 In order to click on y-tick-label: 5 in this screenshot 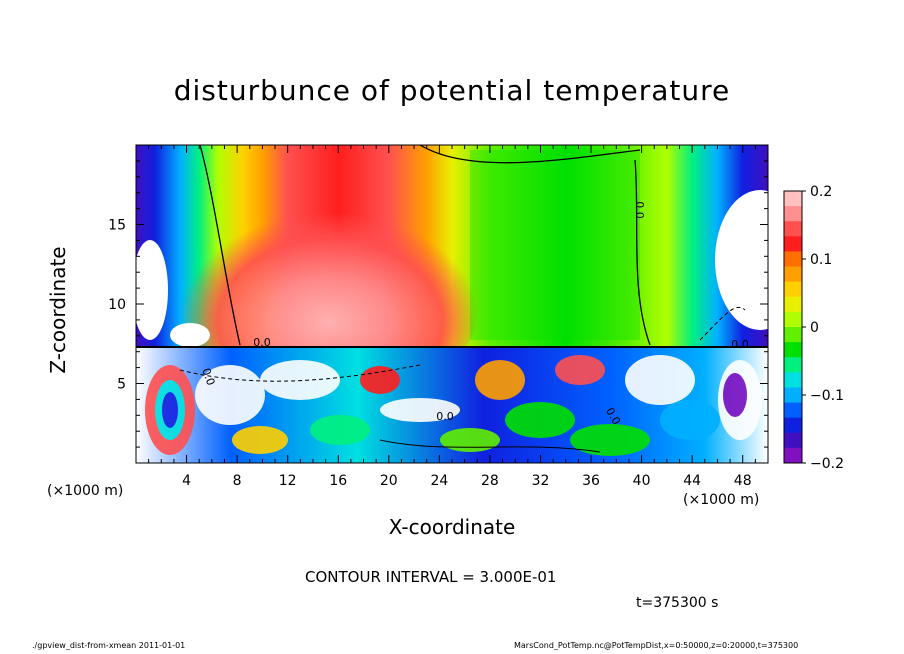, I will do `click(121, 385)`.